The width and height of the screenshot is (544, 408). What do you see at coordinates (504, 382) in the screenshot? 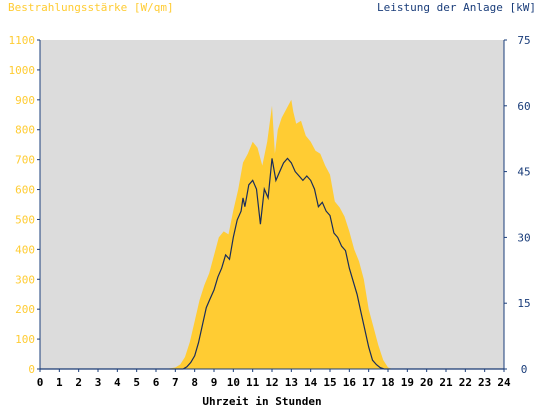
I see `x-tick-label: 24` at bounding box center [504, 382].